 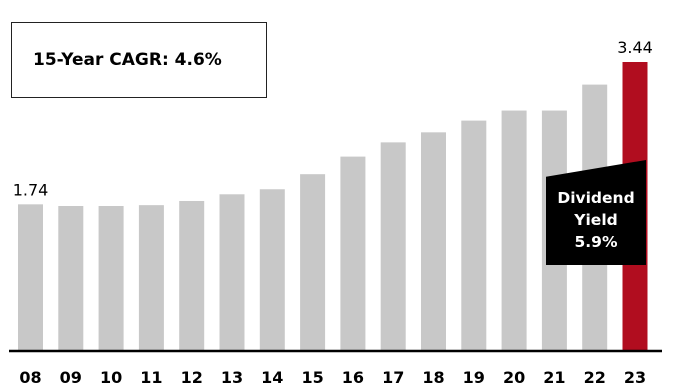 What do you see at coordinates (312, 377) in the screenshot?
I see `x-tick-label-15: 15` at bounding box center [312, 377].